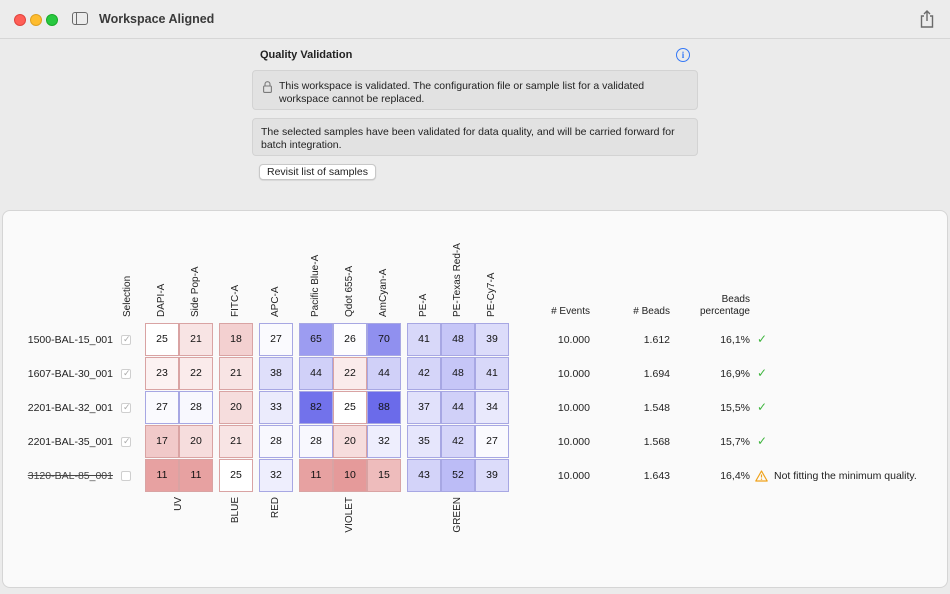  What do you see at coordinates (570, 311) in the screenshot?
I see `events-header: # Events` at bounding box center [570, 311].